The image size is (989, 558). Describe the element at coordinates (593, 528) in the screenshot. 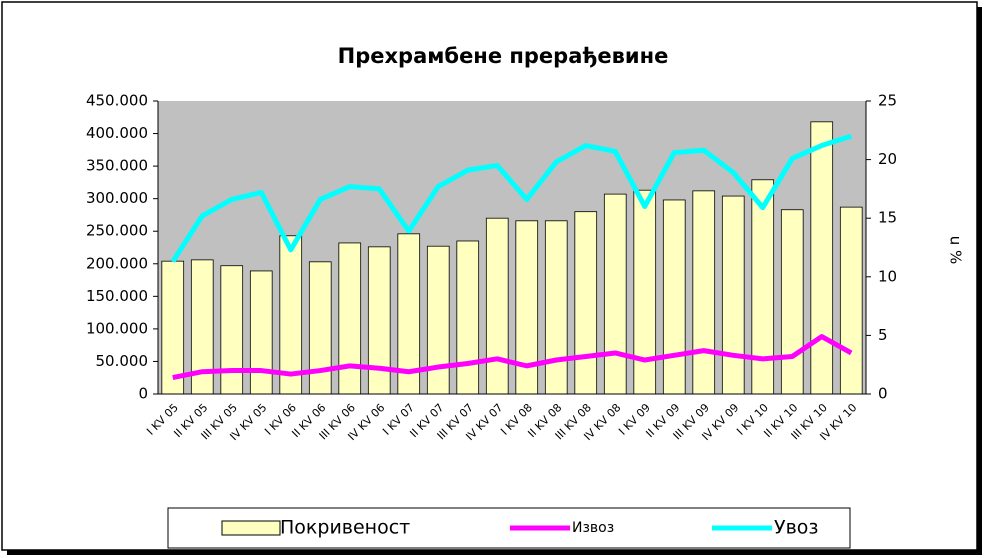

I see `legend-label: Извоз` at that location.